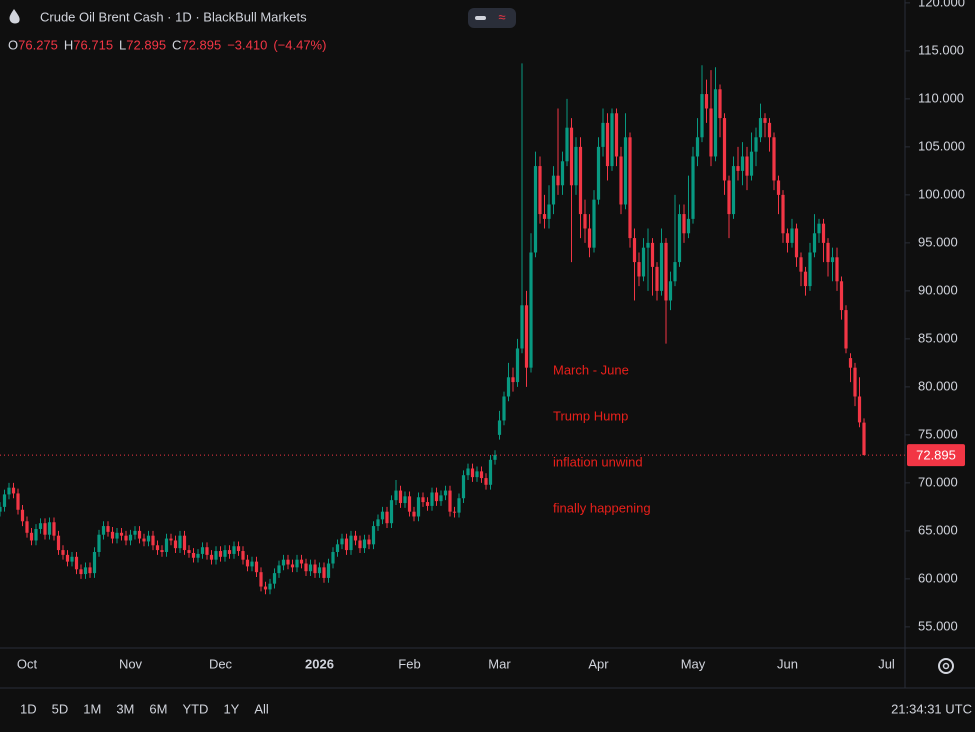 The height and width of the screenshot is (732, 975). Describe the element at coordinates (938, 433) in the screenshot. I see `y-tick-label: 75.000` at that location.